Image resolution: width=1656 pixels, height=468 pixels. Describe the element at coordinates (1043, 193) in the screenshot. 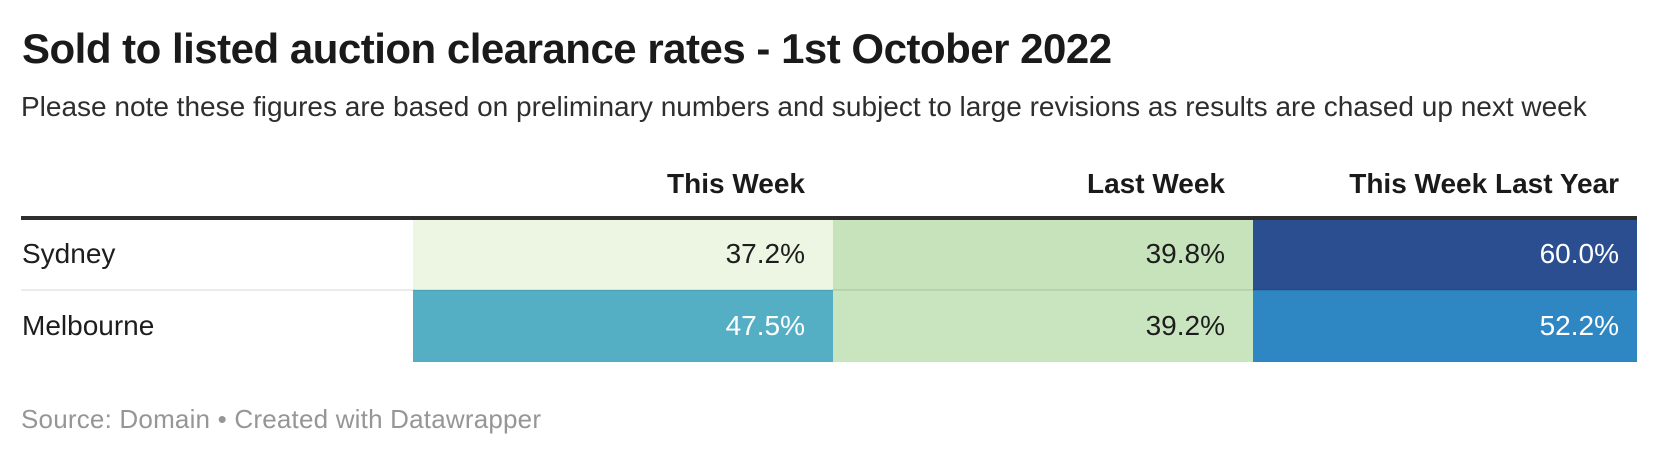

I see `column-header-last-week: Last Week` at that location.